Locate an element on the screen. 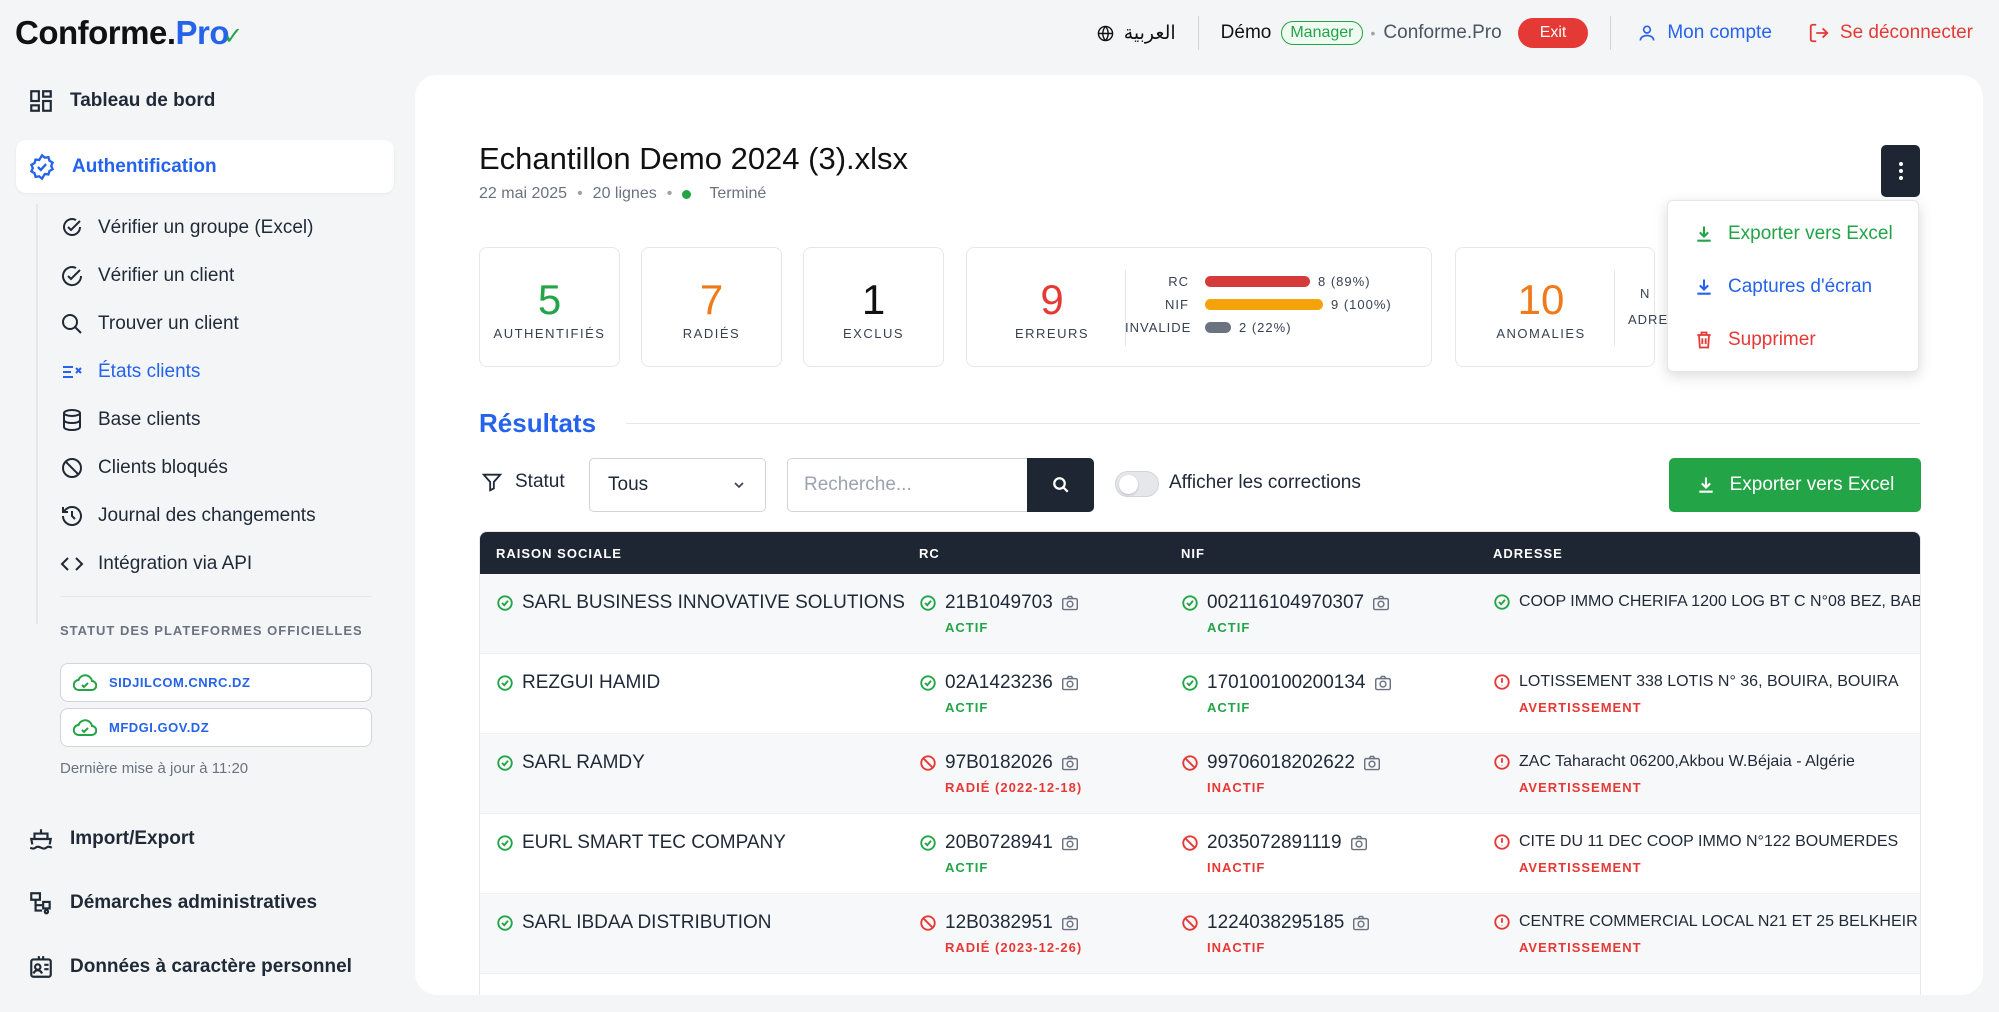  menu-screenshots: Captures d'écran is located at coordinates (1783, 287).